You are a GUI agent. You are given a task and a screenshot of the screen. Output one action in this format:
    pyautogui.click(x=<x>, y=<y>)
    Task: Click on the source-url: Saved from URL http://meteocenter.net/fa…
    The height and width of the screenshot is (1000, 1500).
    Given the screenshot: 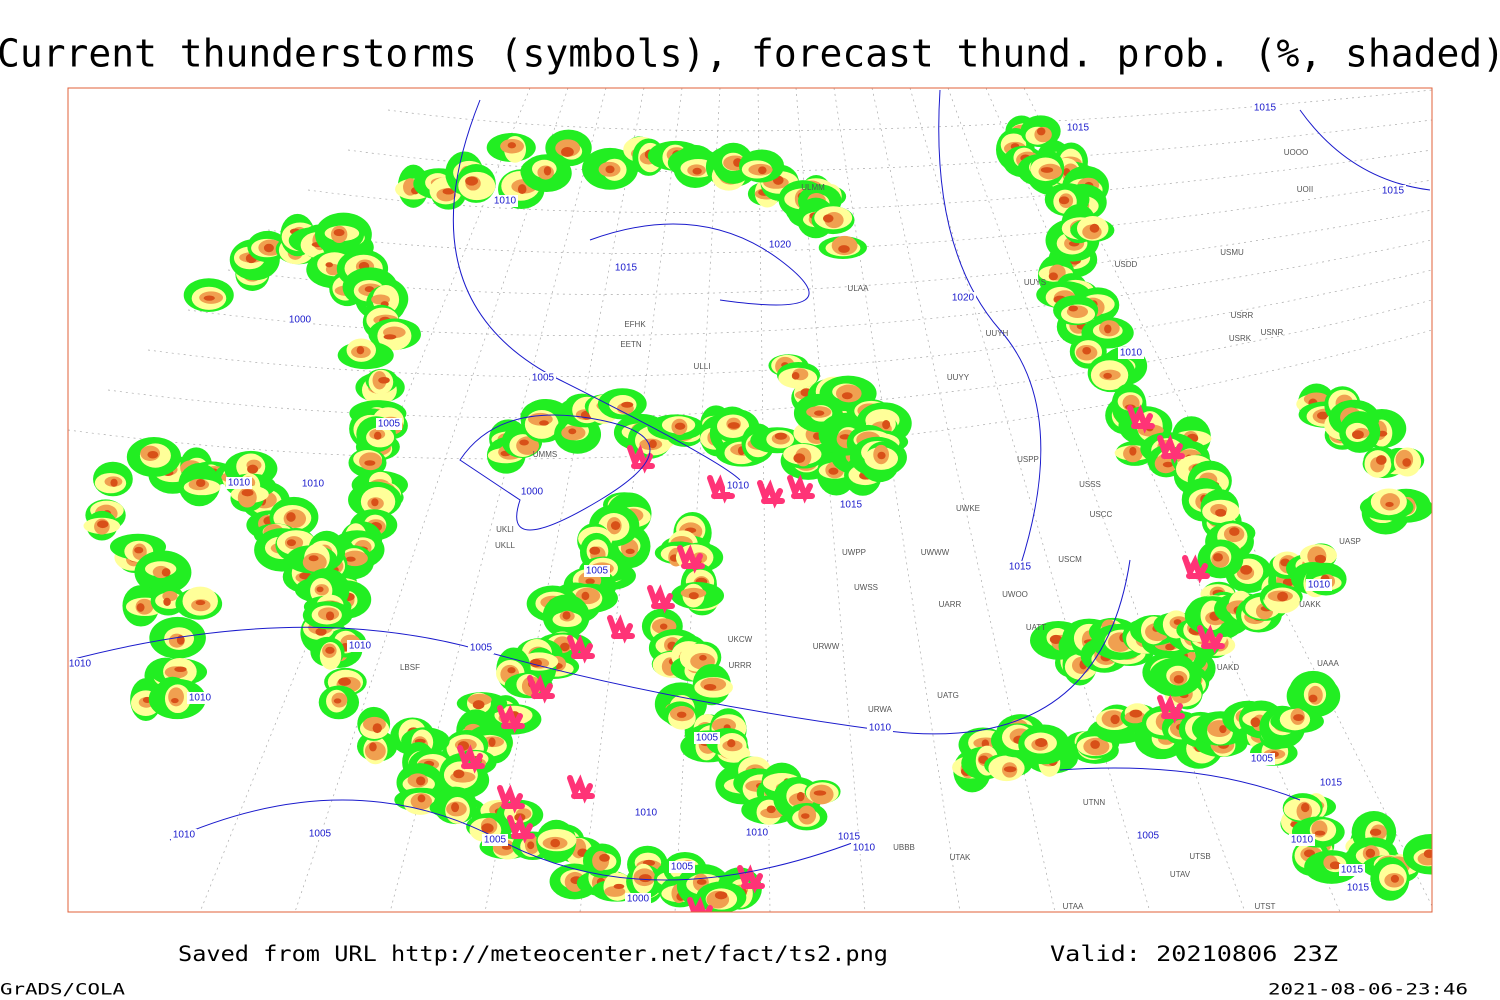 What is the action you would take?
    pyautogui.click(x=533, y=954)
    